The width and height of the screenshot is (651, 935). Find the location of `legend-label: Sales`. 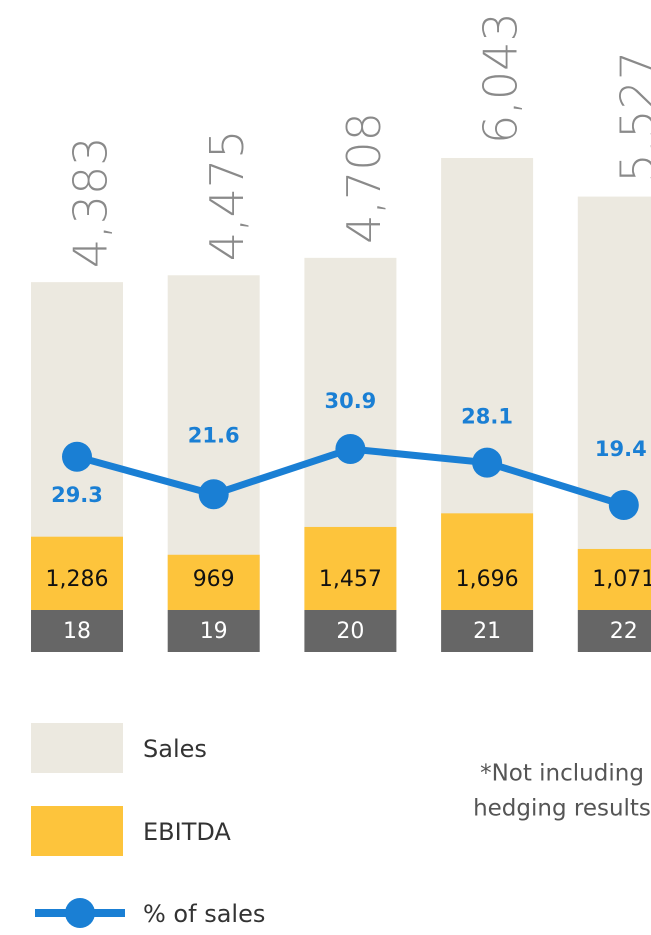

legend-label: Sales is located at coordinates (175, 749).